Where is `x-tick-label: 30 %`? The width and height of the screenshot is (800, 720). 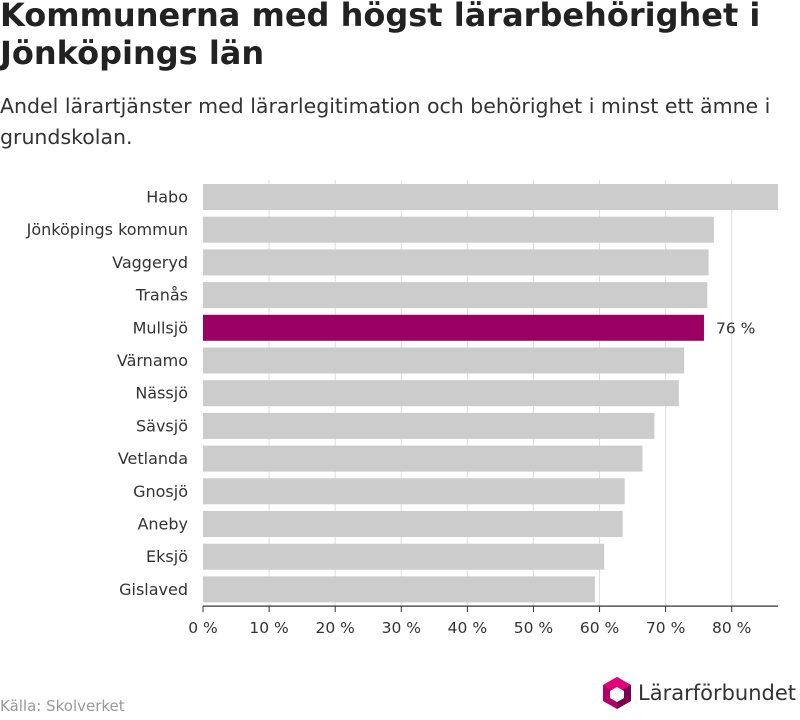 x-tick-label: 30 % is located at coordinates (401, 628).